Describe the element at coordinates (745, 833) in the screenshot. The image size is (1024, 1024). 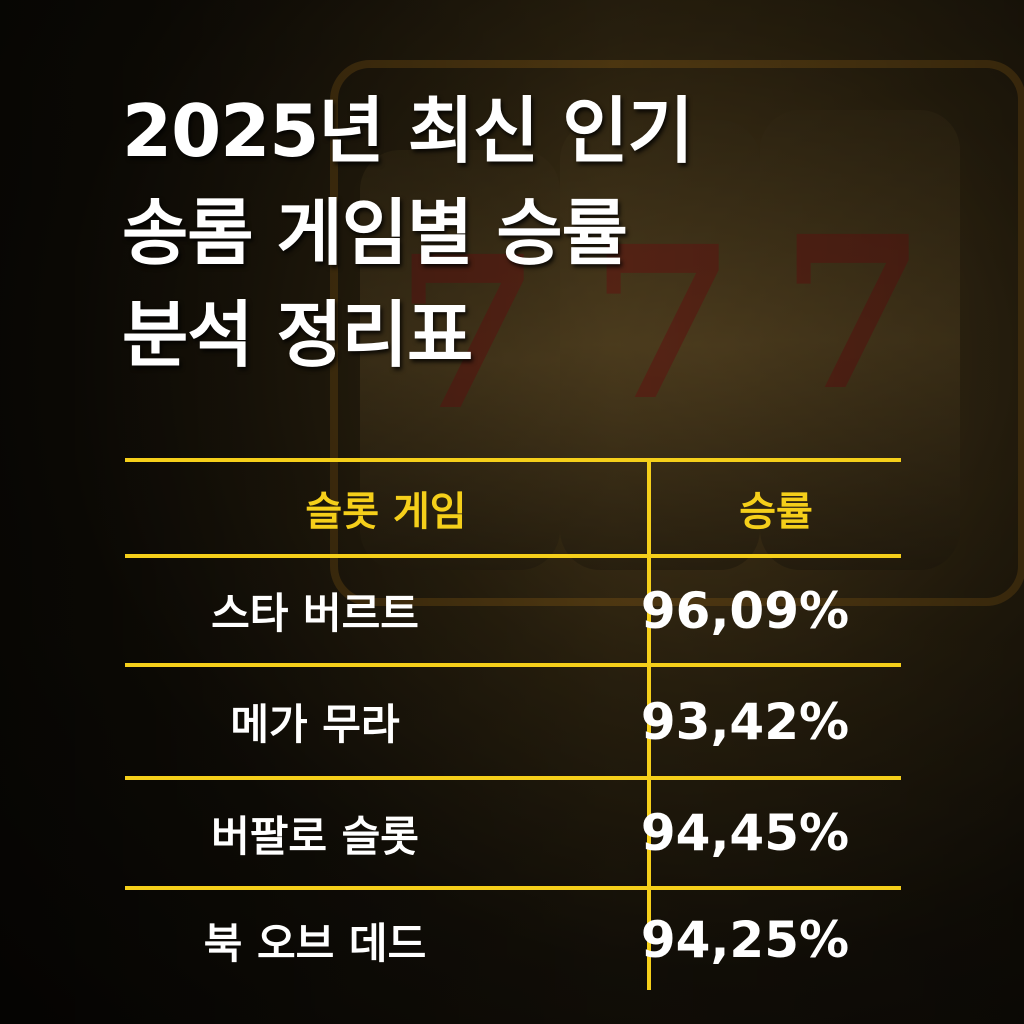
I see `row-rate: 94,45%` at that location.